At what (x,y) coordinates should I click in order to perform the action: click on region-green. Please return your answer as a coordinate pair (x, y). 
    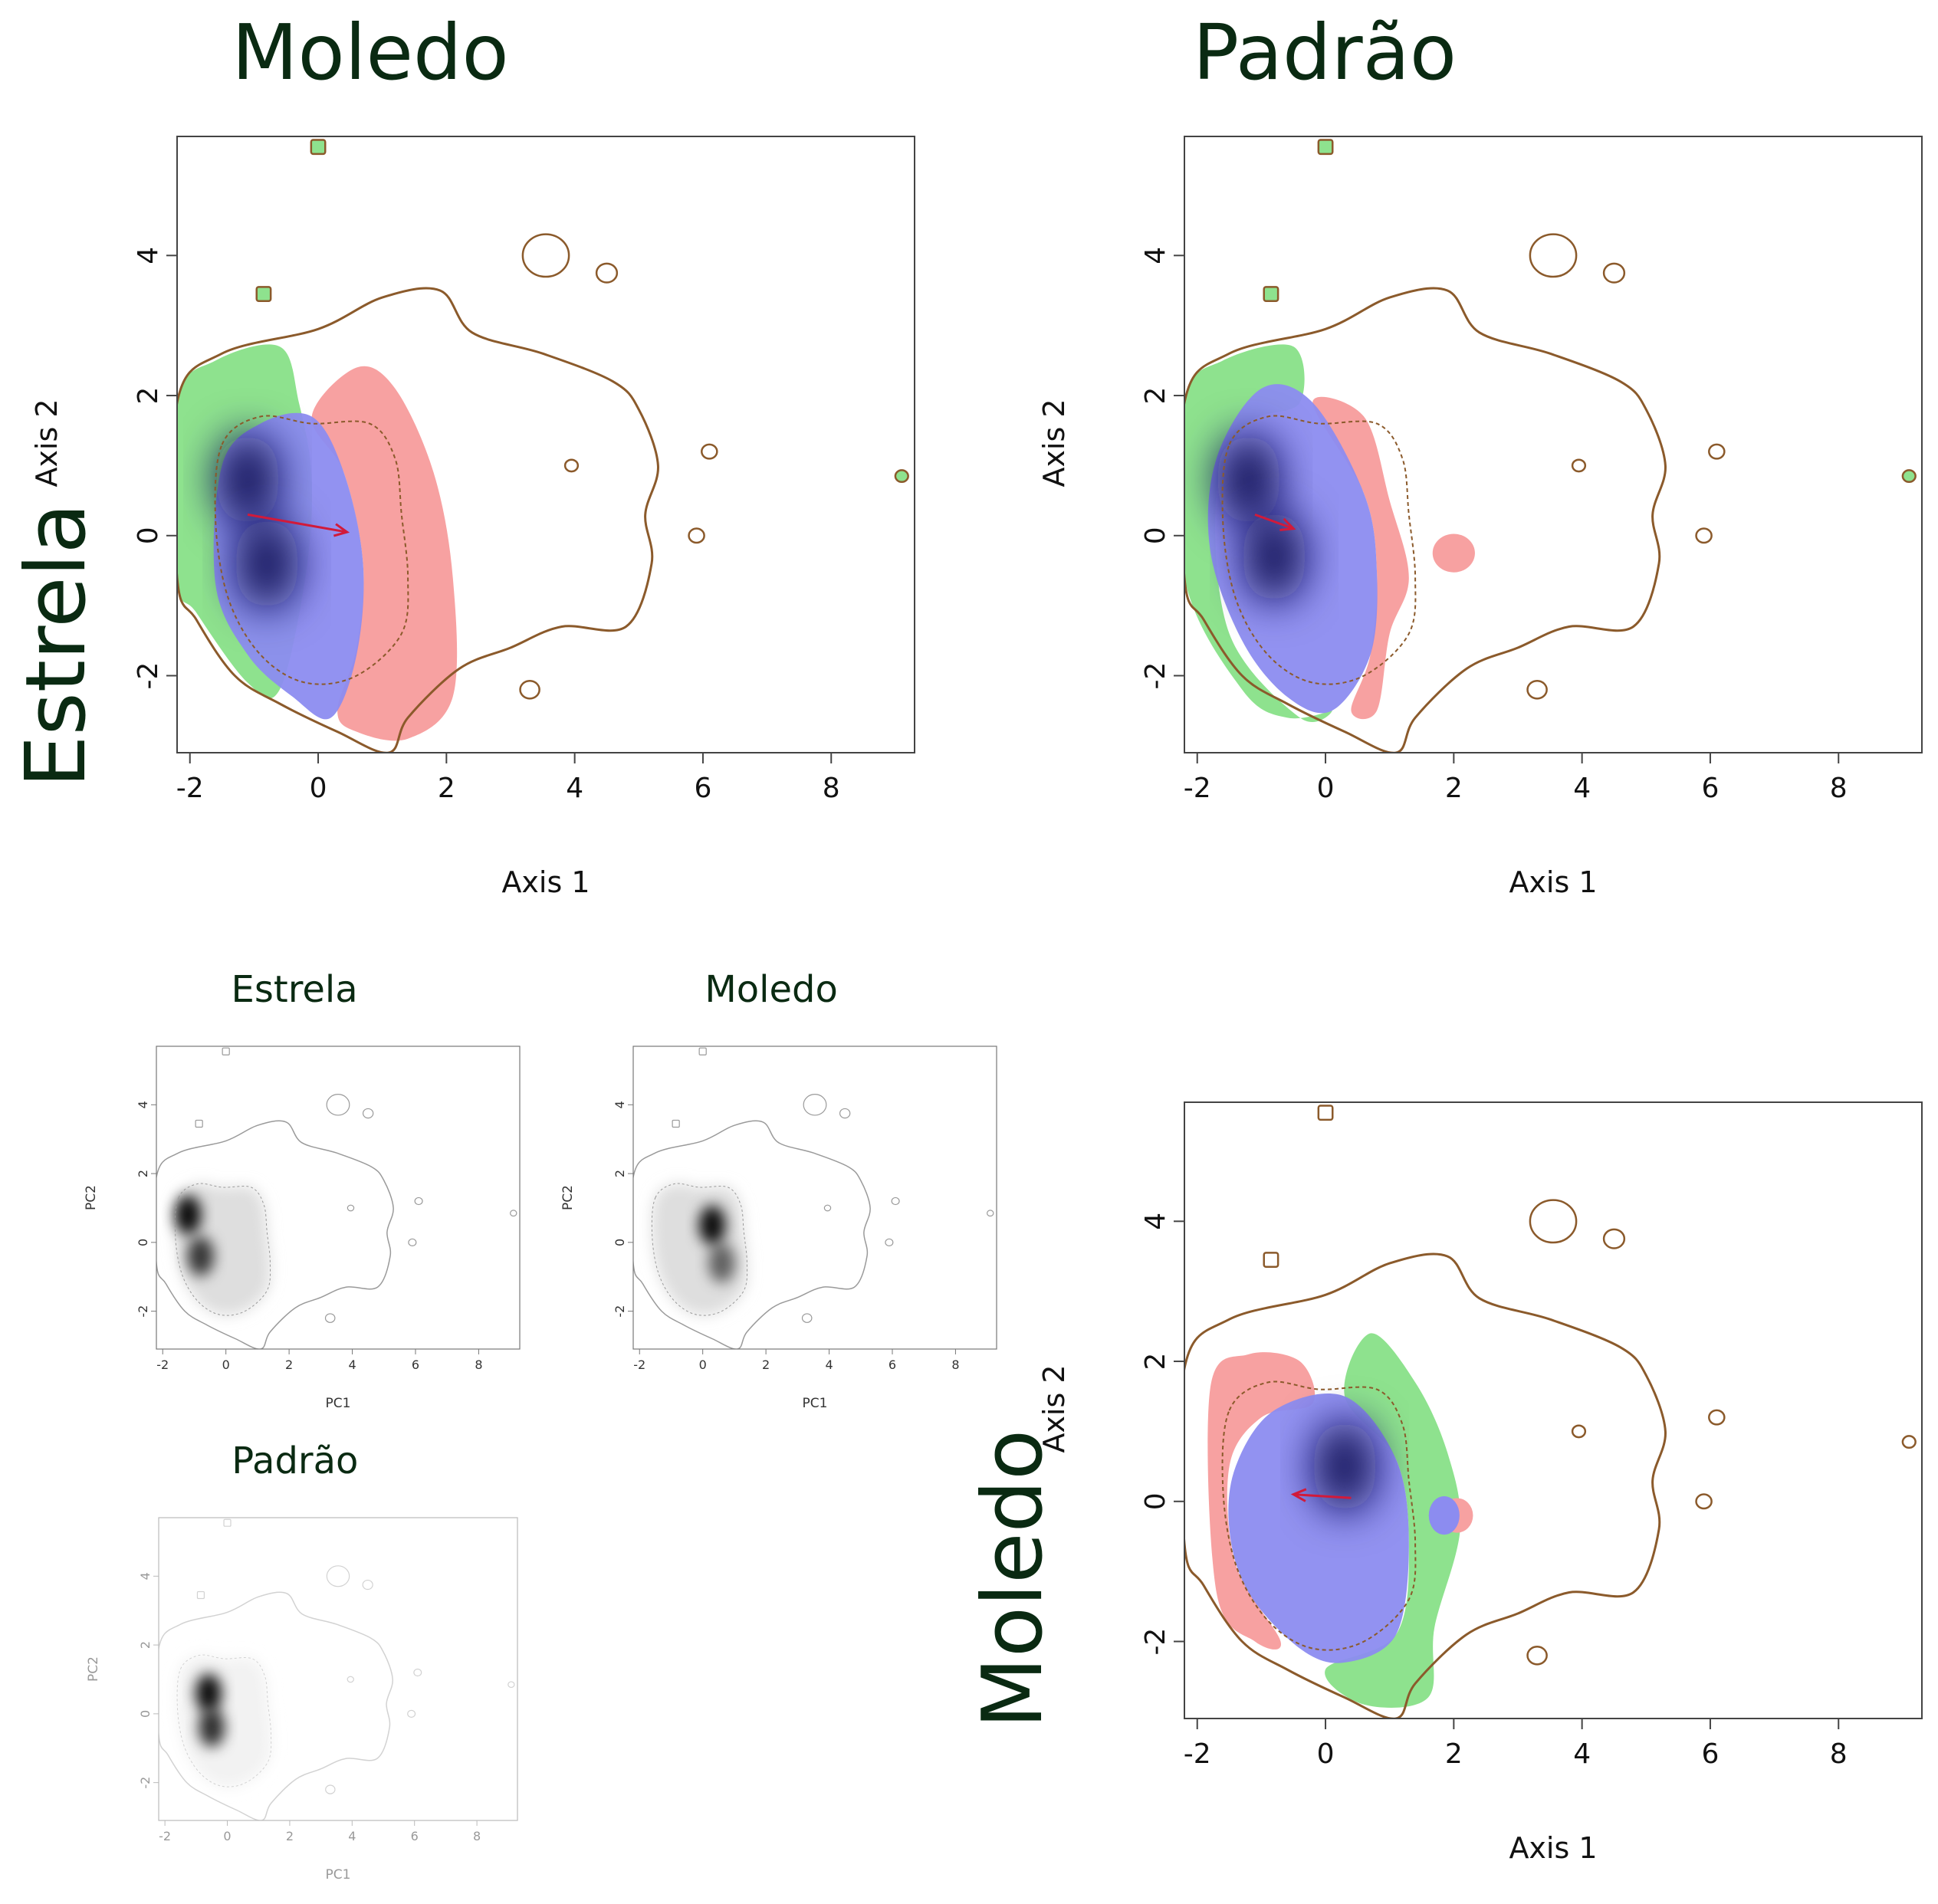
    Looking at the image, I should click on (1258, 533).